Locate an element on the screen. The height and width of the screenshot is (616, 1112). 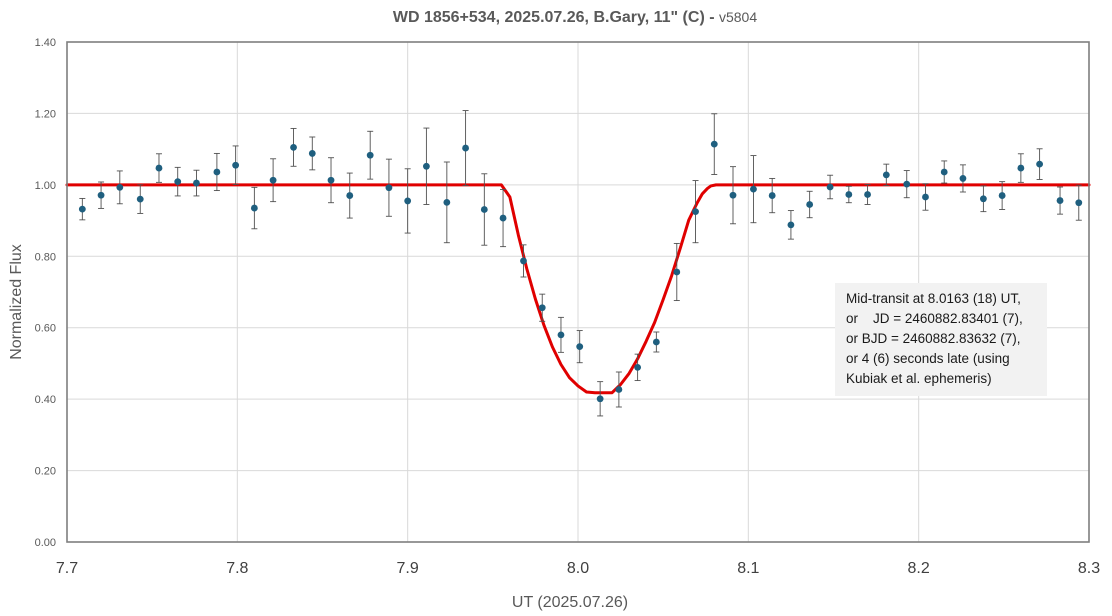
x-tick-label: 8.0 is located at coordinates (578, 568).